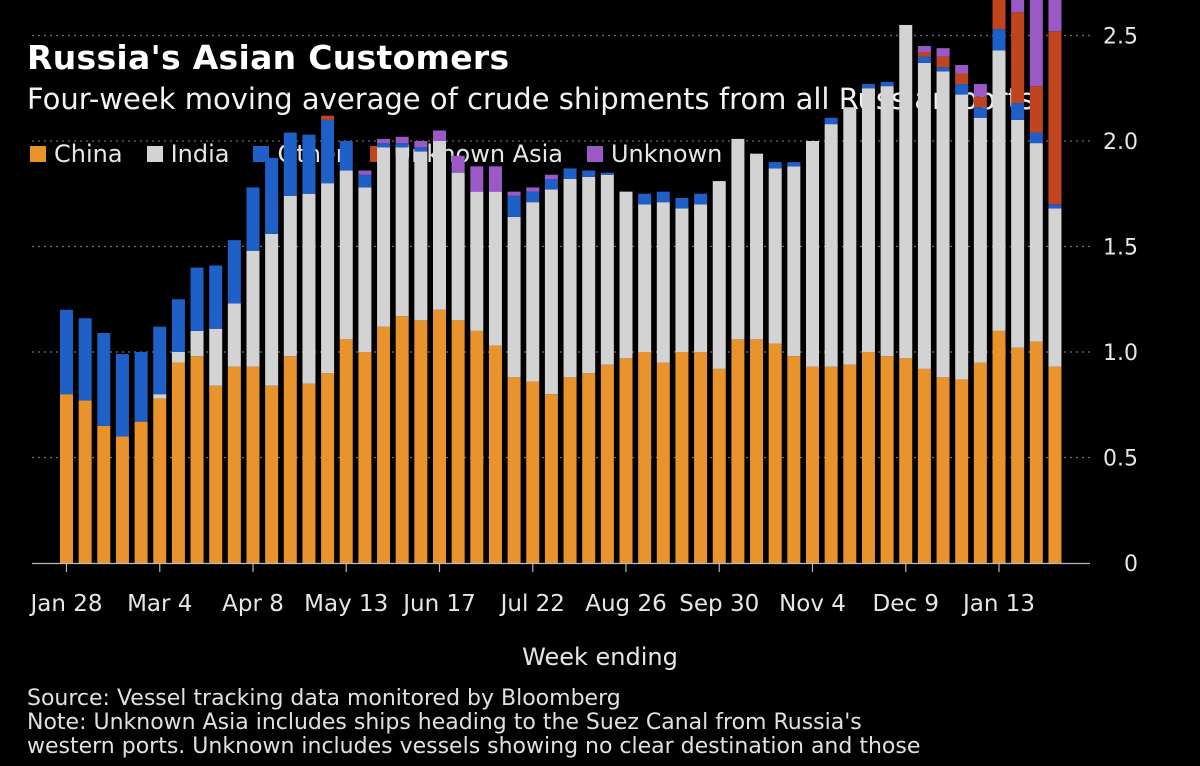  Describe the element at coordinates (38, 154) in the screenshot. I see `legend-swatch-china` at that location.